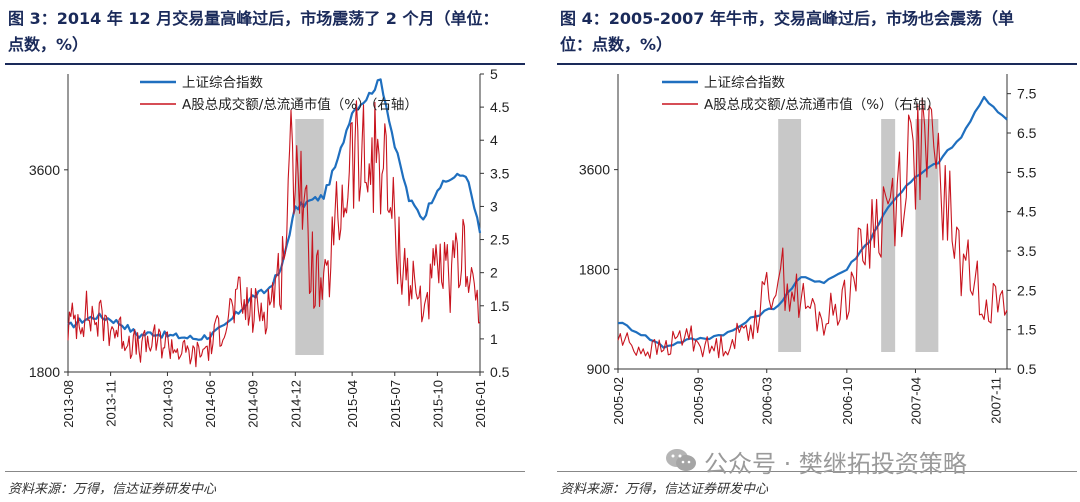 The height and width of the screenshot is (502, 1080). What do you see at coordinates (494, 339) in the screenshot?
I see `right-tick-label-1: 1` at bounding box center [494, 339].